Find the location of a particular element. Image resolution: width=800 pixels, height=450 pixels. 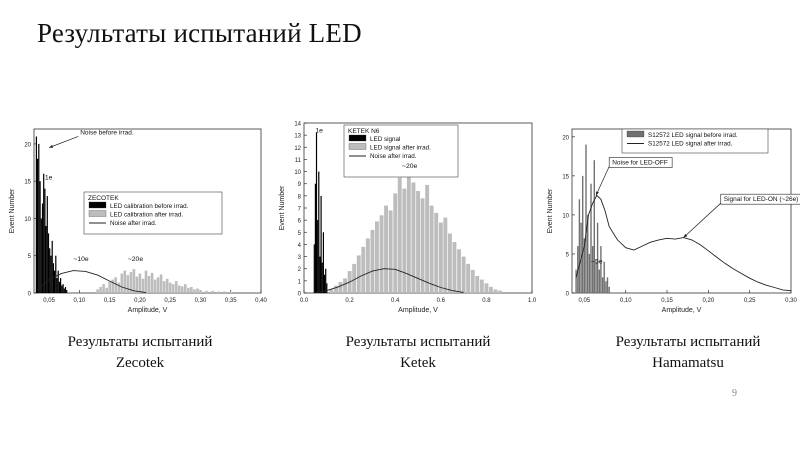

caption-line: Zecotek is located at coordinates (140, 363).